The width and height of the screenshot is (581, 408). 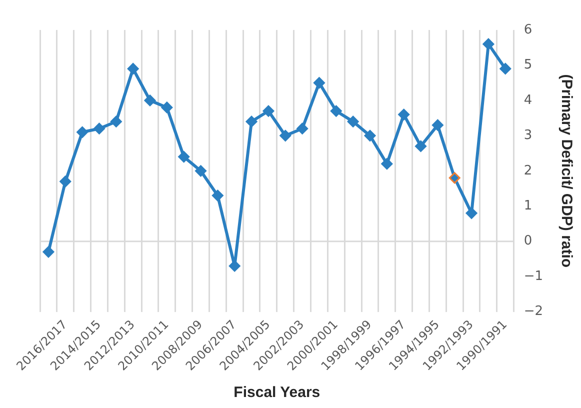 I want to click on y-axis-title: (Primary Deficit/ GDP) ratio, so click(x=566, y=171).